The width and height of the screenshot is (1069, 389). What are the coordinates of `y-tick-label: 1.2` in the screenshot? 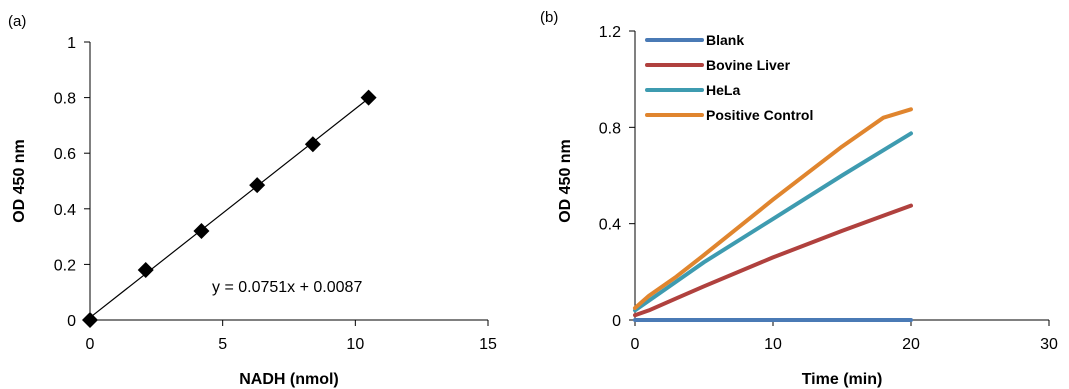 It's located at (610, 32).